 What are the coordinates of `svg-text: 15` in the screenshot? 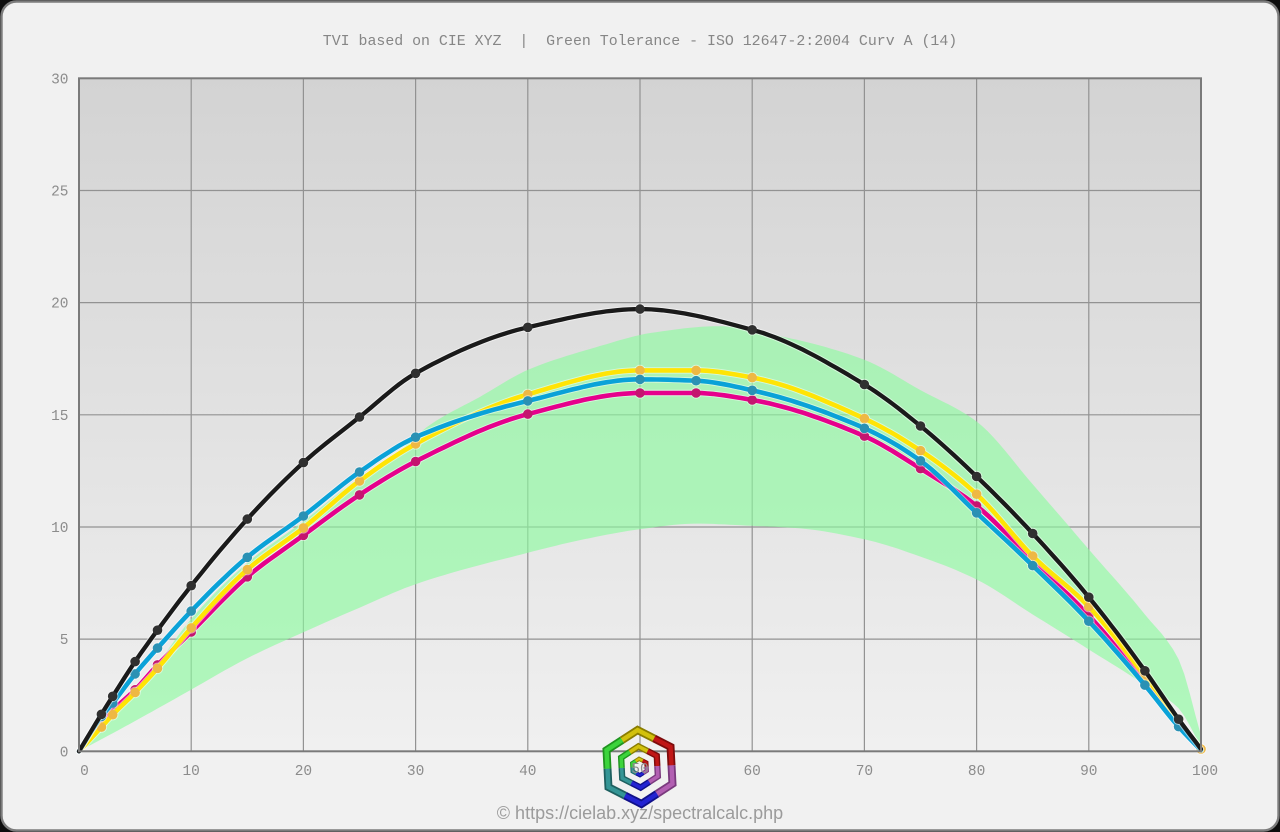 It's located at (59, 417).